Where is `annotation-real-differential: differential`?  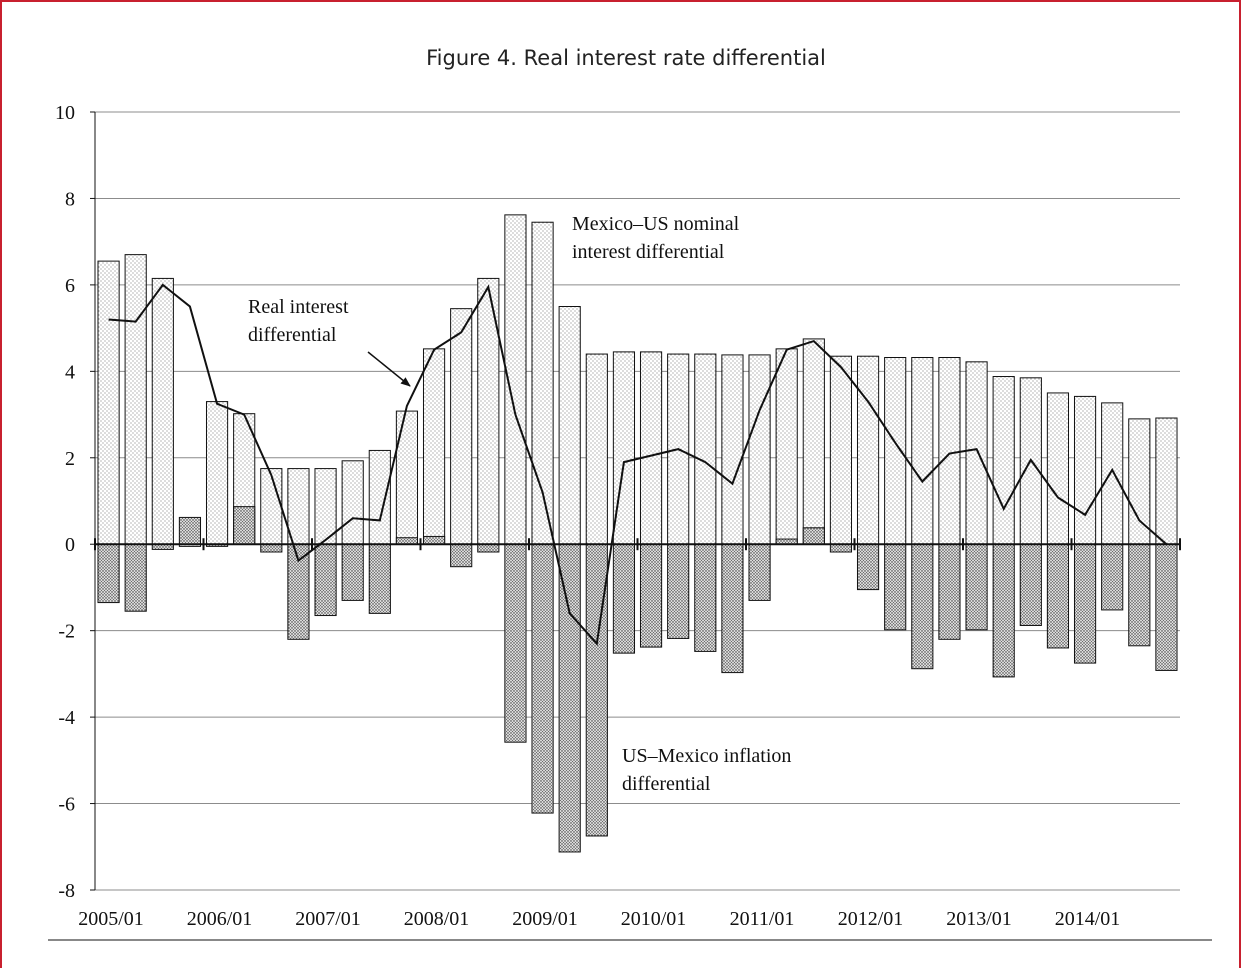 annotation-real-differential: differential is located at coordinates (292, 335).